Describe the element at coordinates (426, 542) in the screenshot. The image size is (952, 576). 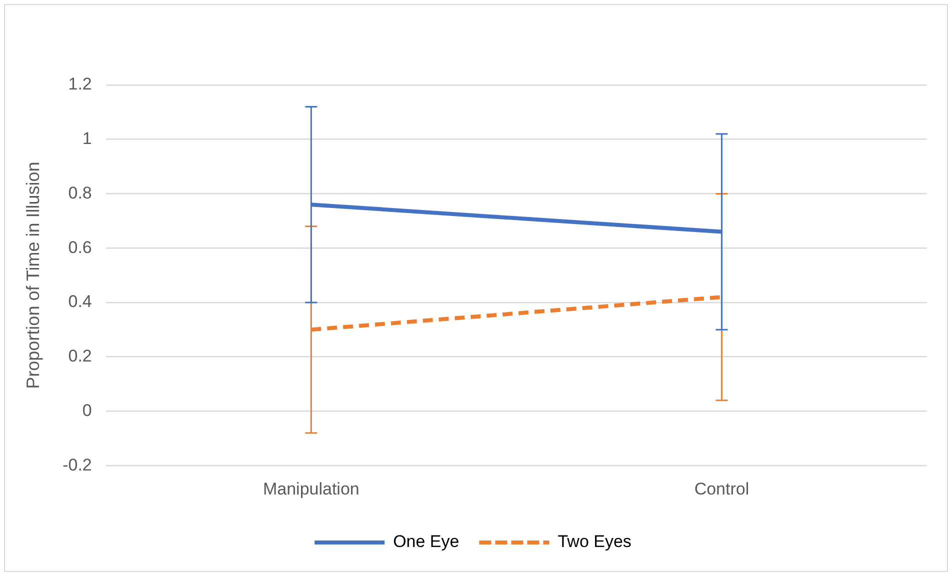
I see `legend-label: One Eye` at that location.